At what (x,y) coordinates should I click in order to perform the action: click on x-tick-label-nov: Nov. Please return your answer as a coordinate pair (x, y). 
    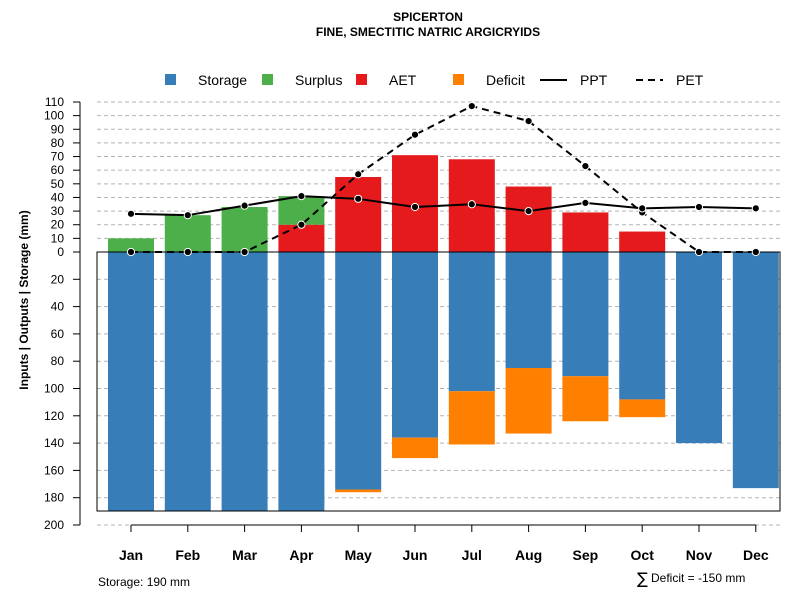
    Looking at the image, I should click on (699, 555).